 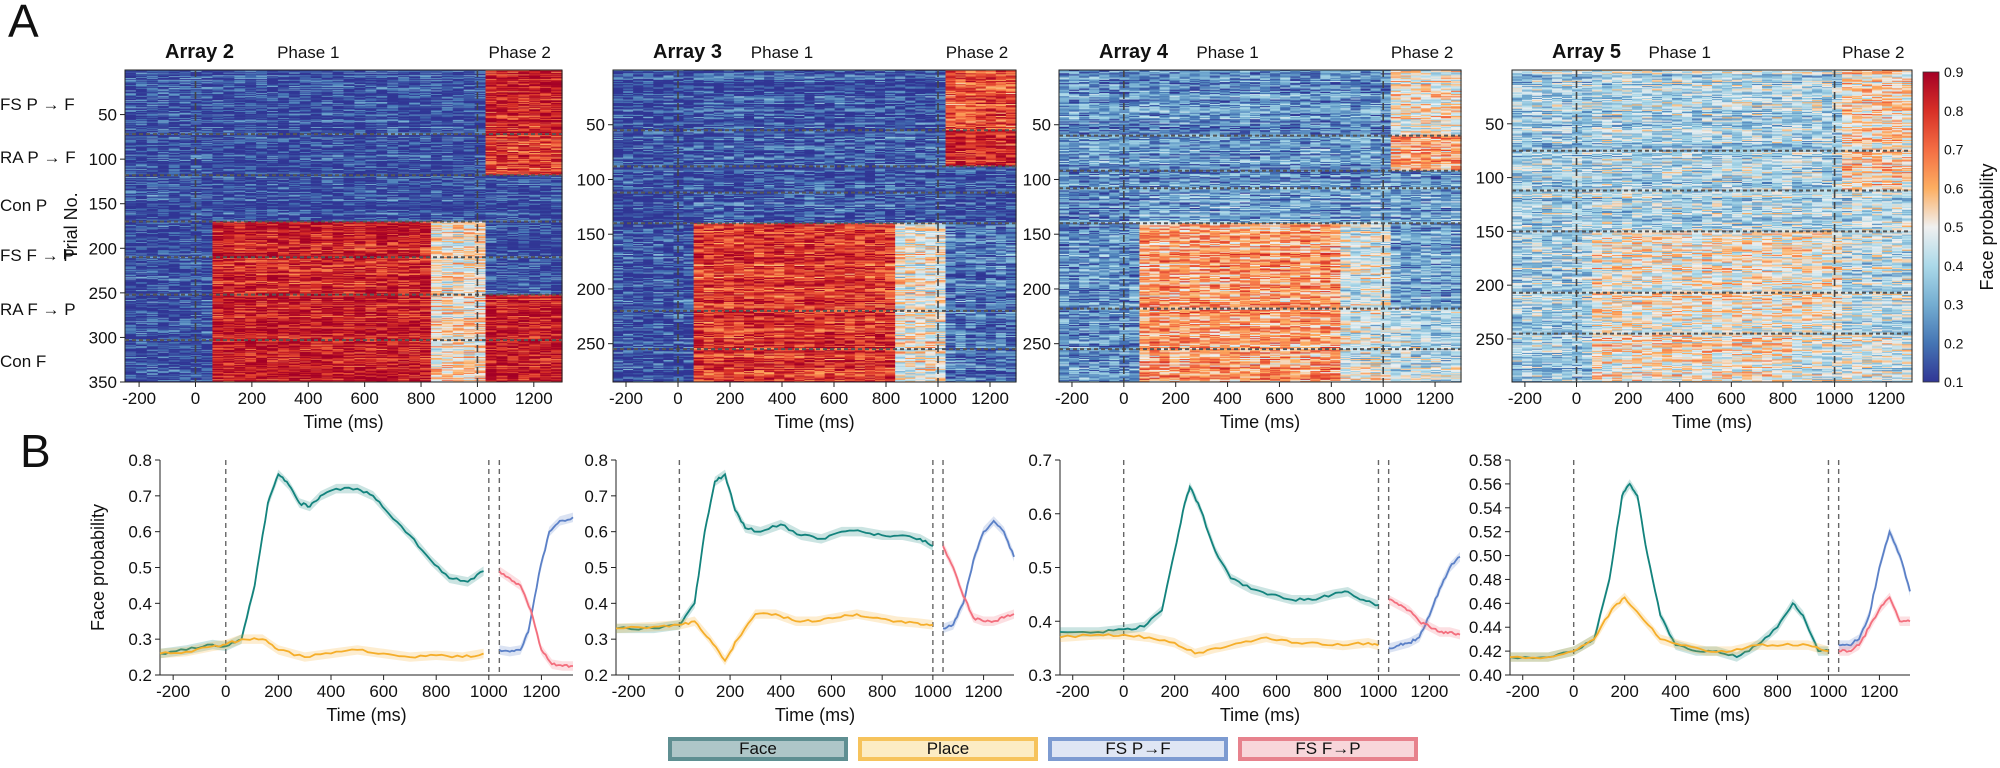 I want to click on y-tick-label: 0.44, so click(x=1485, y=627).